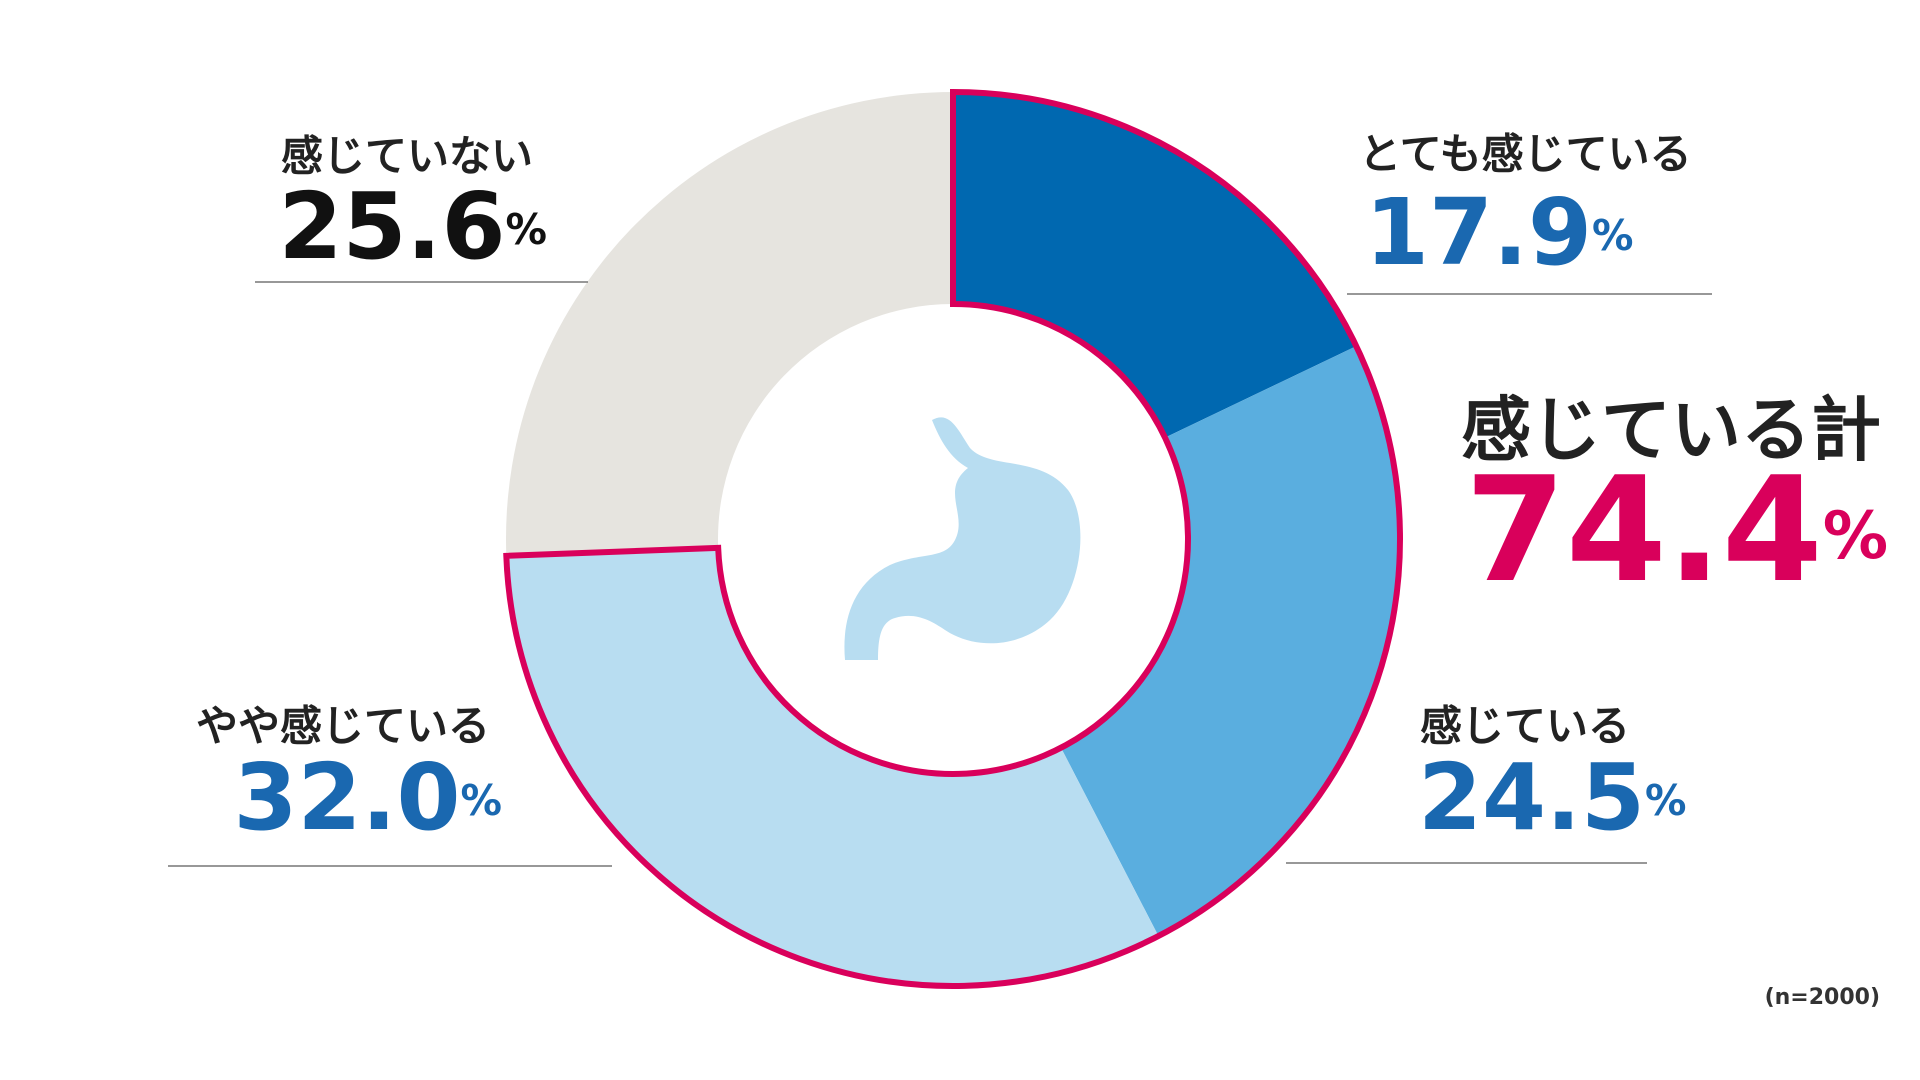 The image size is (1920, 1080). What do you see at coordinates (1671, 430) in the screenshot?
I see `total-label: 感じている計` at bounding box center [1671, 430].